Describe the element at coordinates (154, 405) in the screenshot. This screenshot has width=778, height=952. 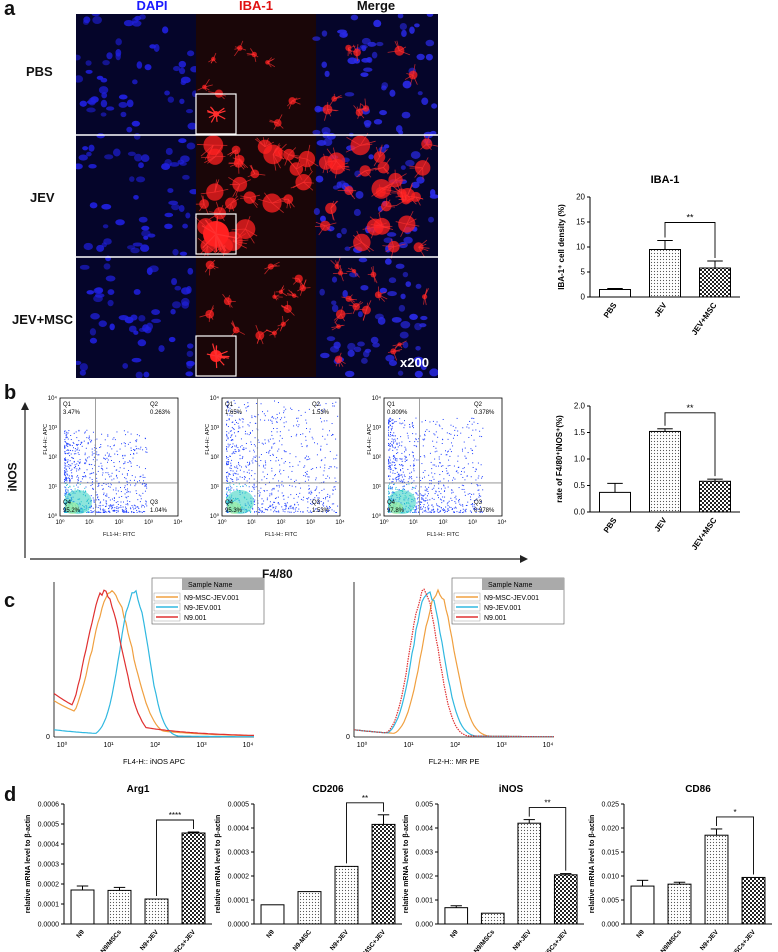
I see `quadrant-label: Q2` at that location.